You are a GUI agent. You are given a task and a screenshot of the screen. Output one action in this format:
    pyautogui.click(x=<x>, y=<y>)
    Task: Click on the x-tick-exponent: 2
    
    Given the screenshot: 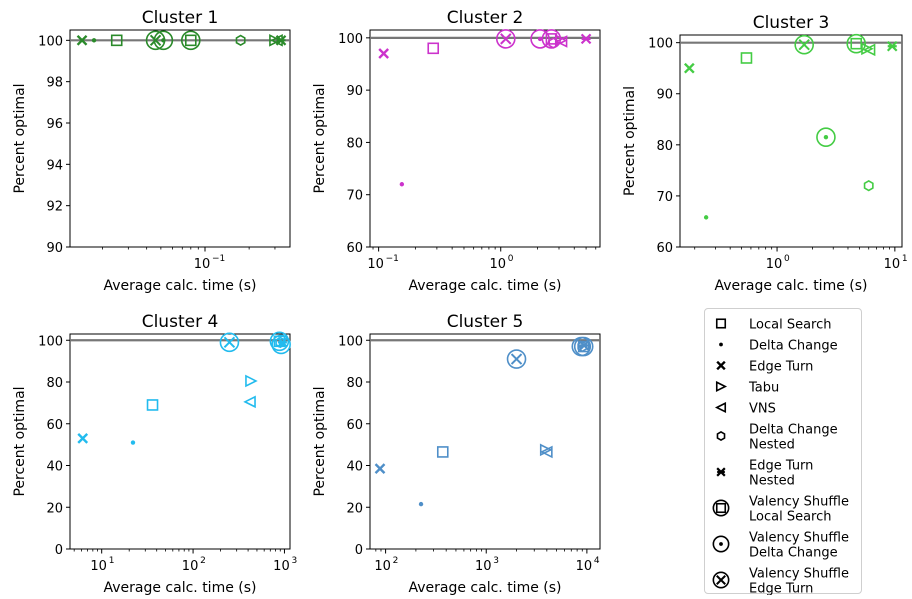 What is the action you would take?
    pyautogui.click(x=203, y=561)
    